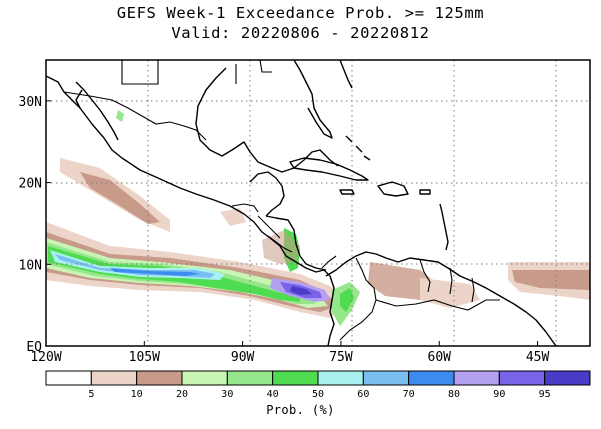 The image size is (601, 429). Describe the element at coordinates (329, 169) in the screenshot. I see `coast-cuba` at that location.